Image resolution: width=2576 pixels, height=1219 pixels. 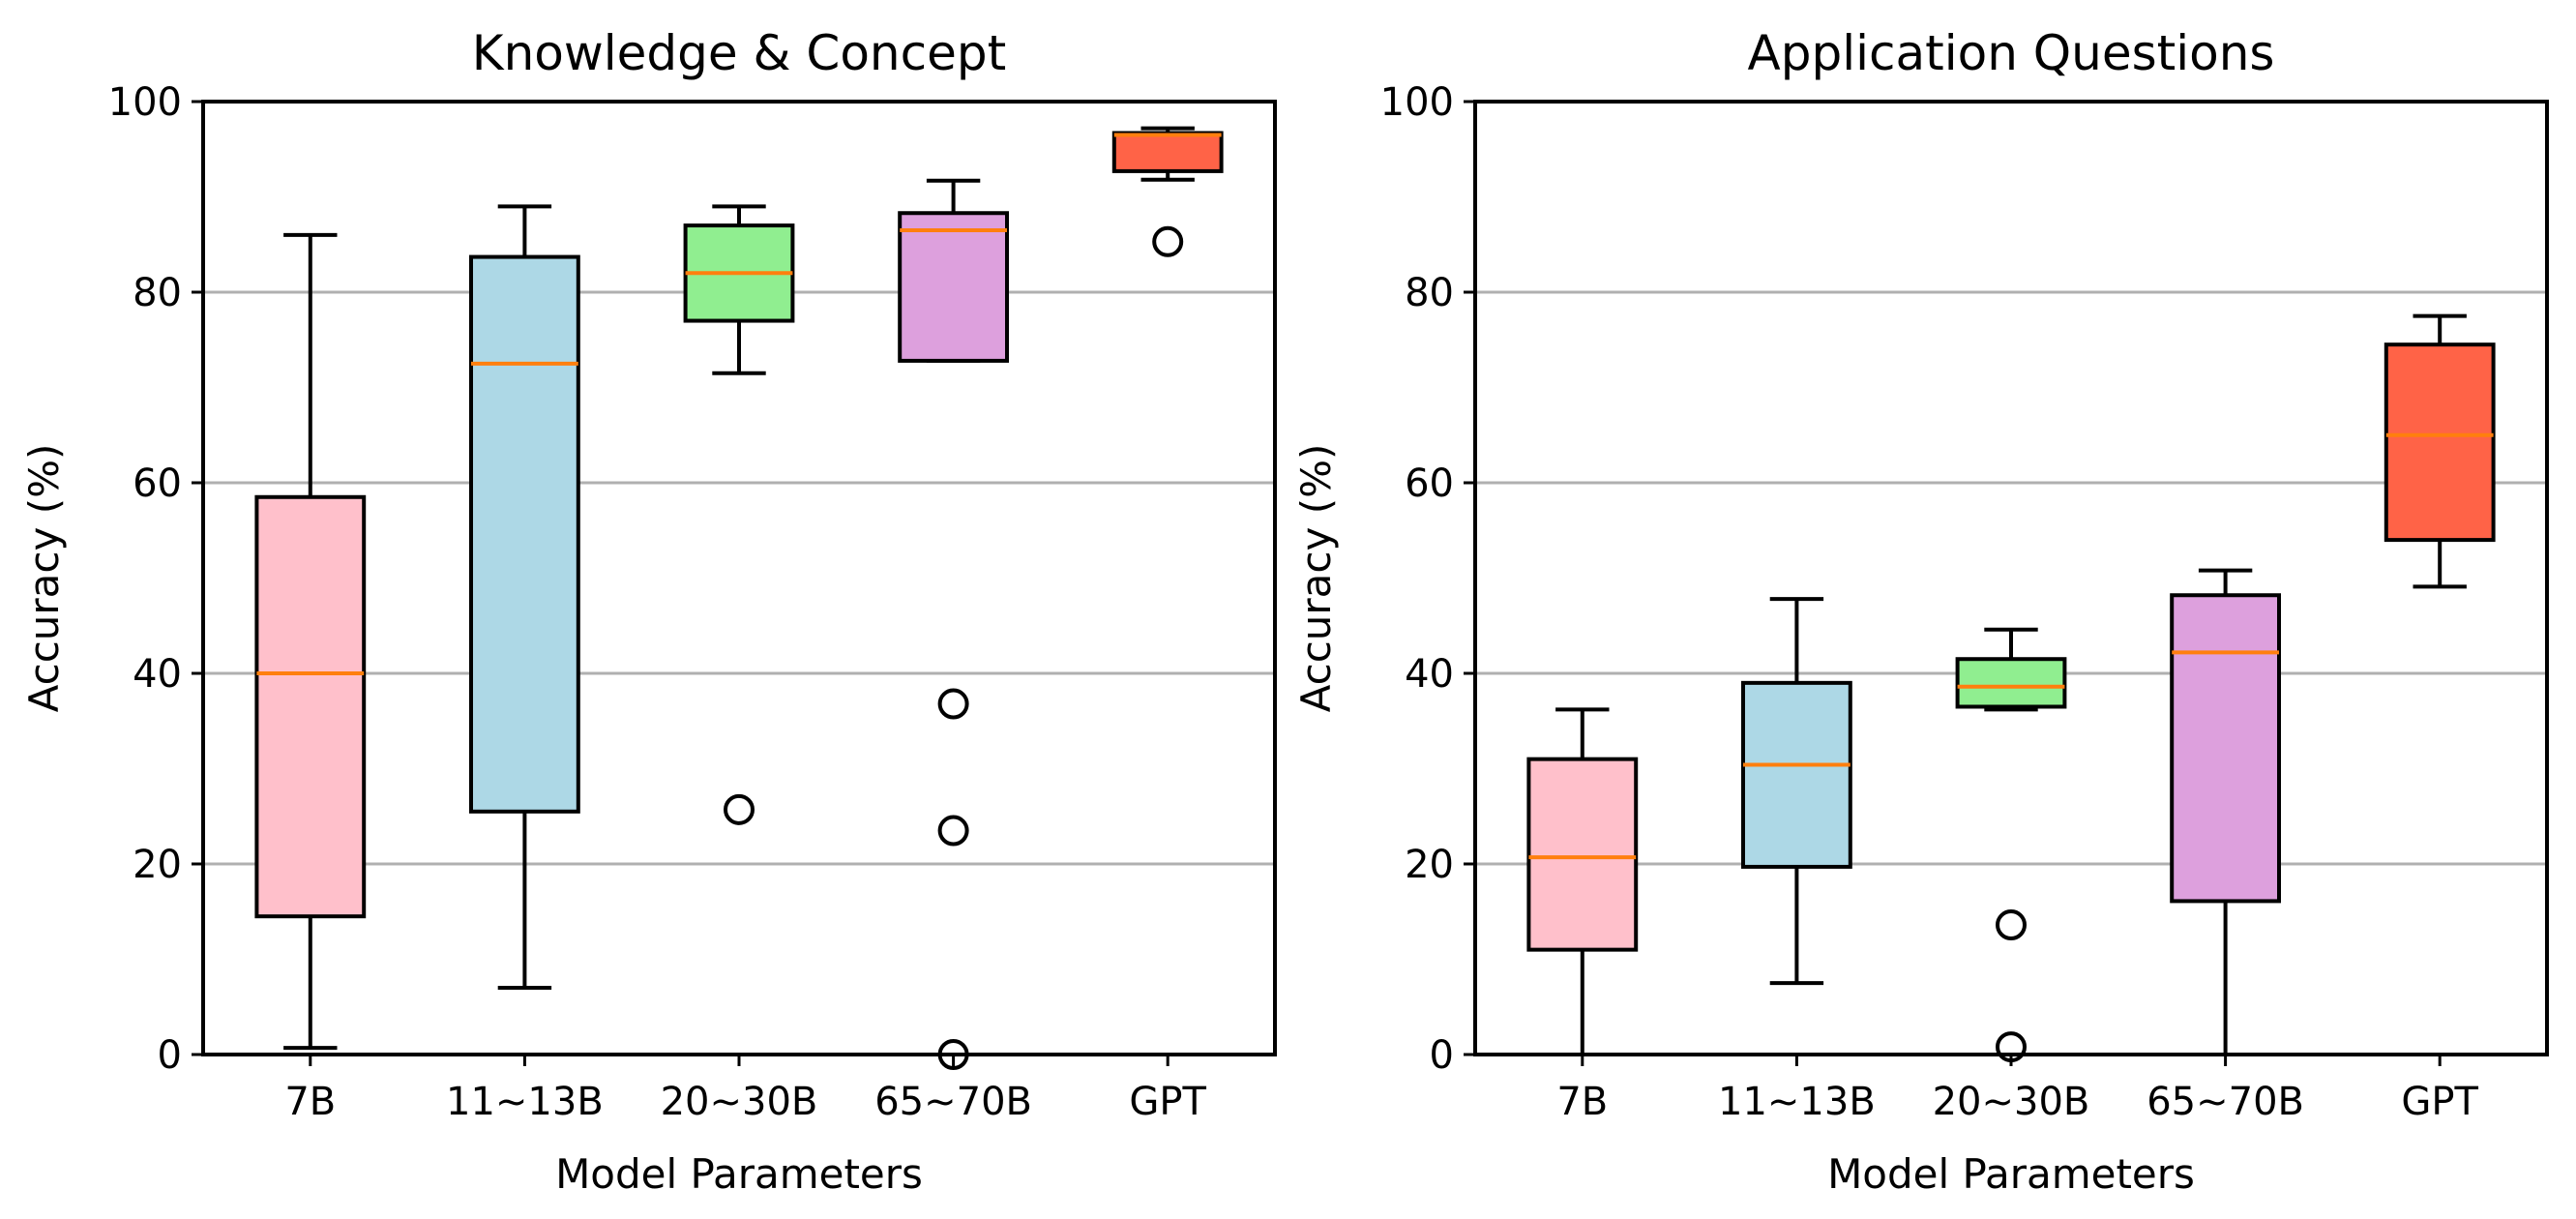 What do you see at coordinates (2011, 53) in the screenshot?
I see `chart-title: Application Questions` at bounding box center [2011, 53].